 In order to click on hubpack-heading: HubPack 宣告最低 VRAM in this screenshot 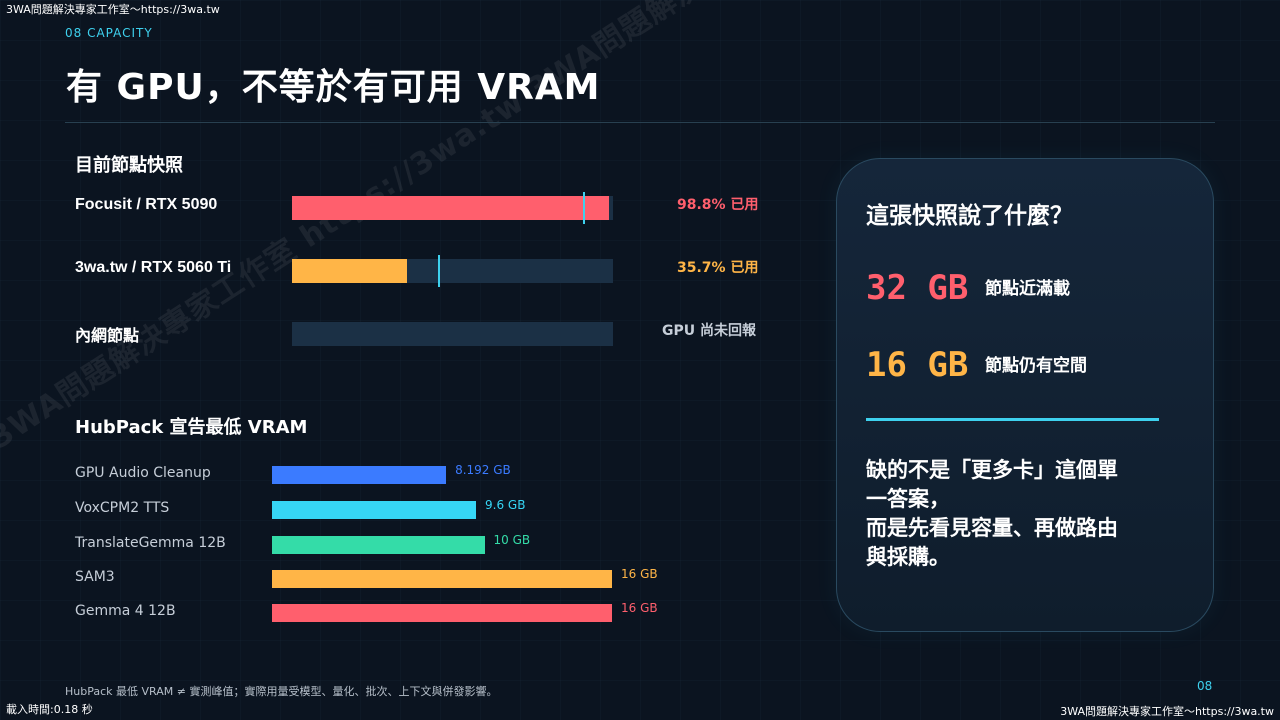, I will do `click(191, 427)`.